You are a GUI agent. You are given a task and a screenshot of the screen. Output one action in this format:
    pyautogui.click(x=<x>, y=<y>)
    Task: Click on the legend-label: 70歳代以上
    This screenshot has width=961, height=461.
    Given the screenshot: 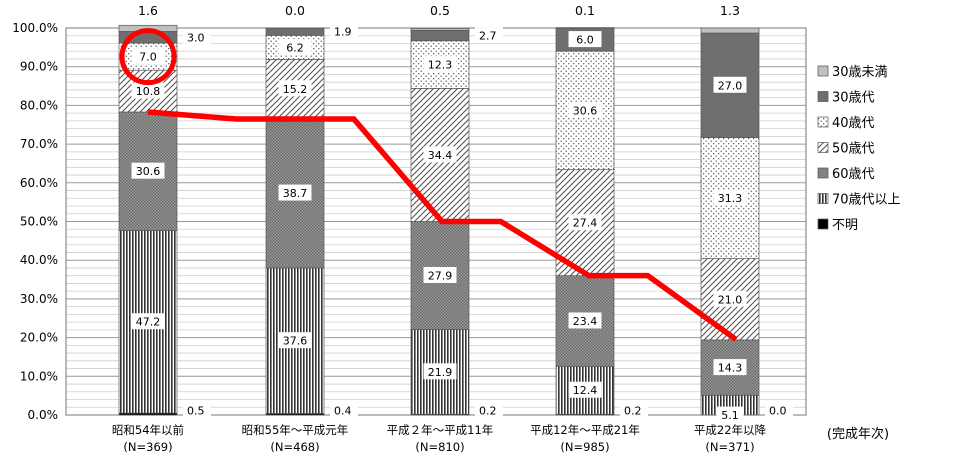 What is the action you would take?
    pyautogui.click(x=866, y=200)
    